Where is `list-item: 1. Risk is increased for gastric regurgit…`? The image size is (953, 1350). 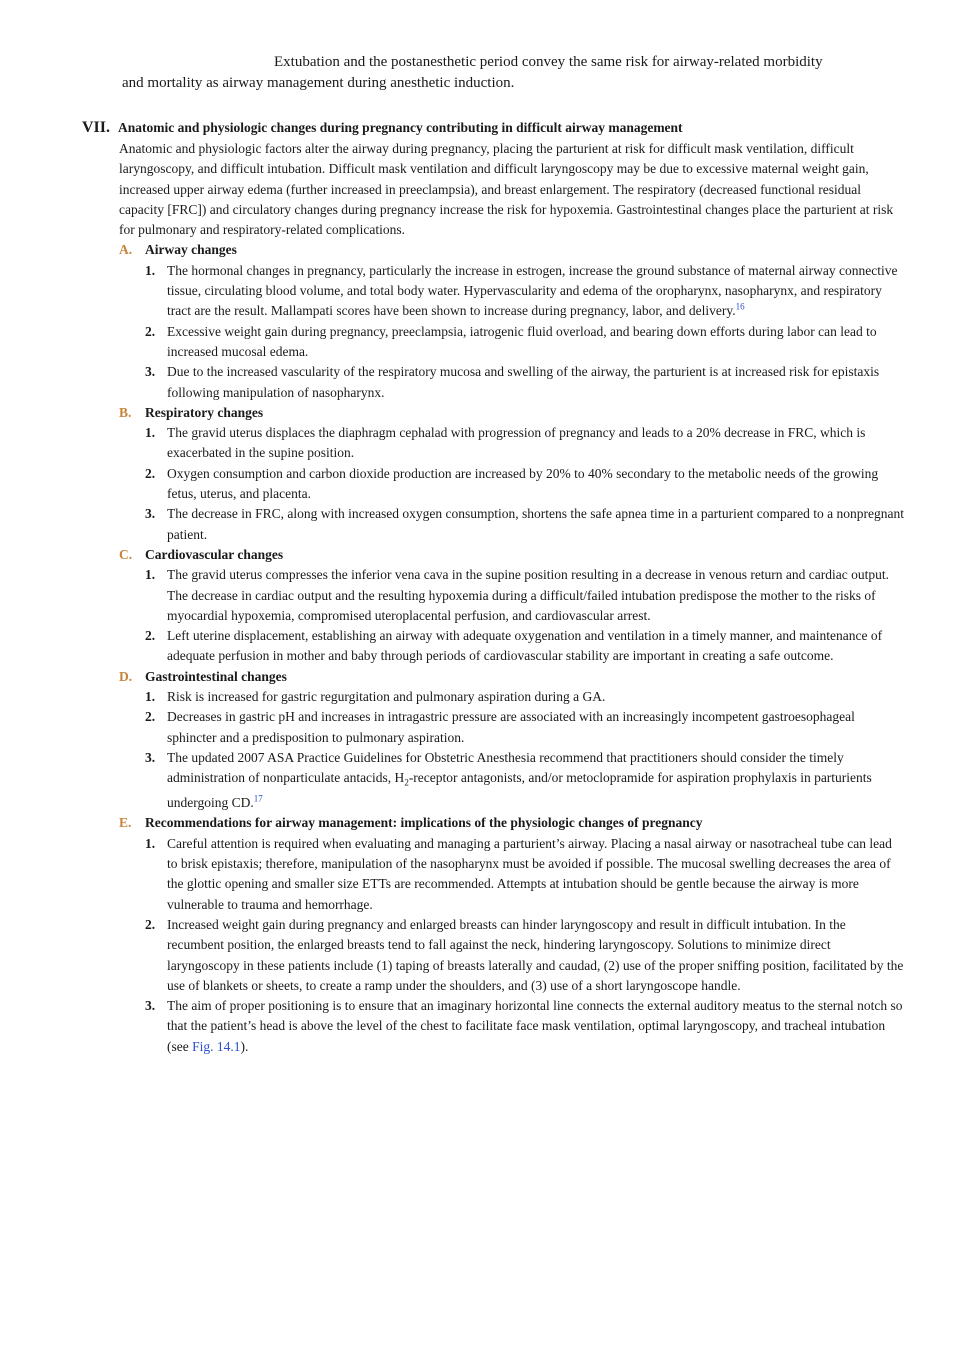 list-item: 1. Risk is increased for gastric regurgit… is located at coordinates (512, 697).